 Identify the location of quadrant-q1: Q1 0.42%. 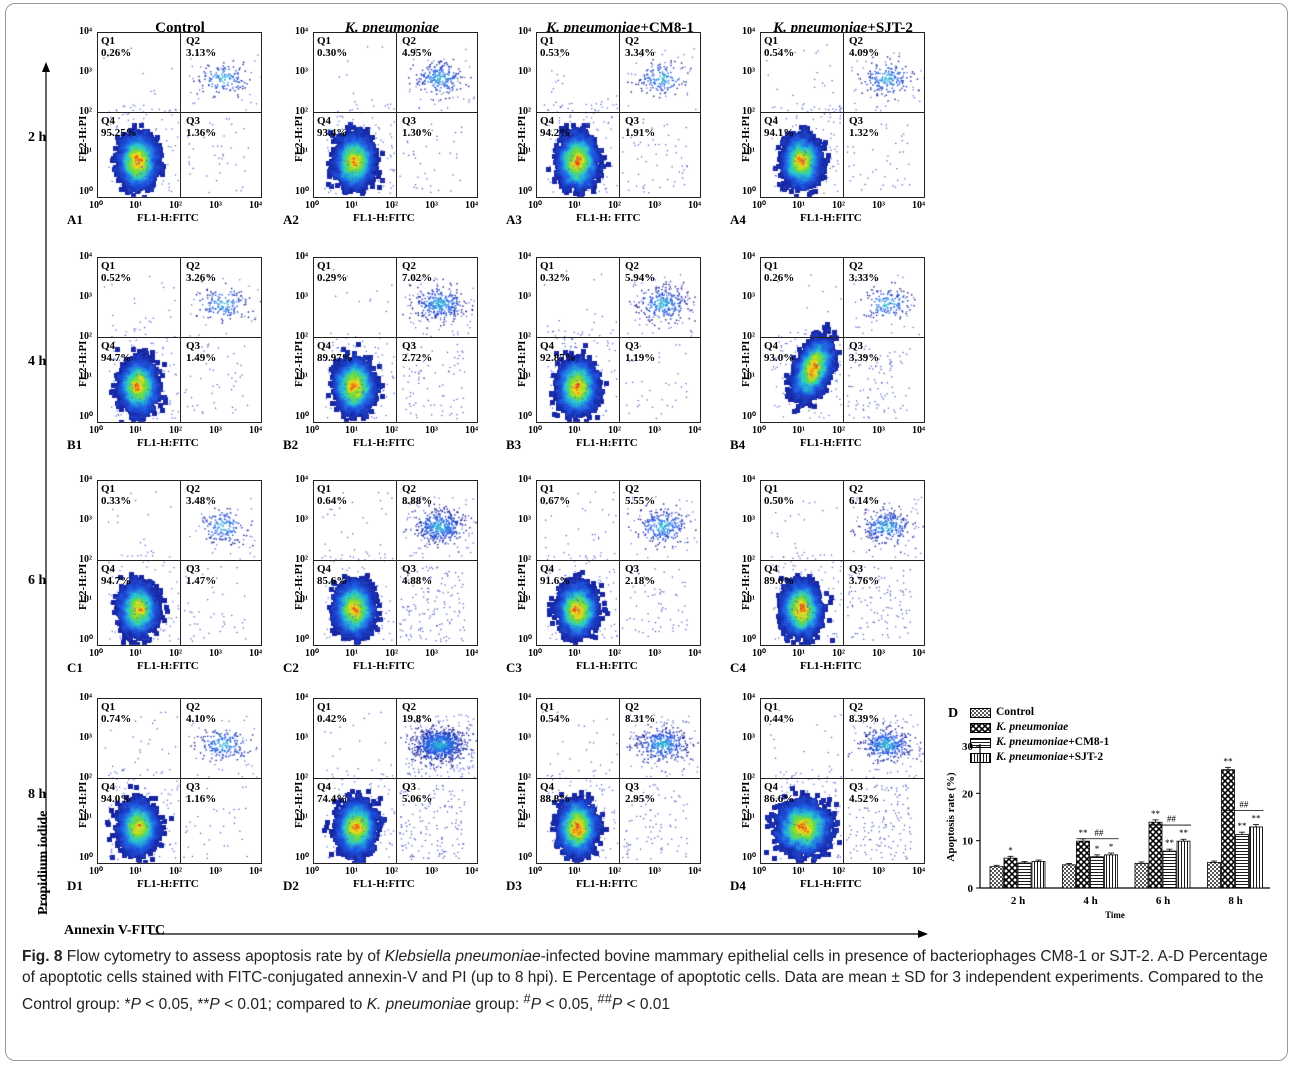
(332, 713).